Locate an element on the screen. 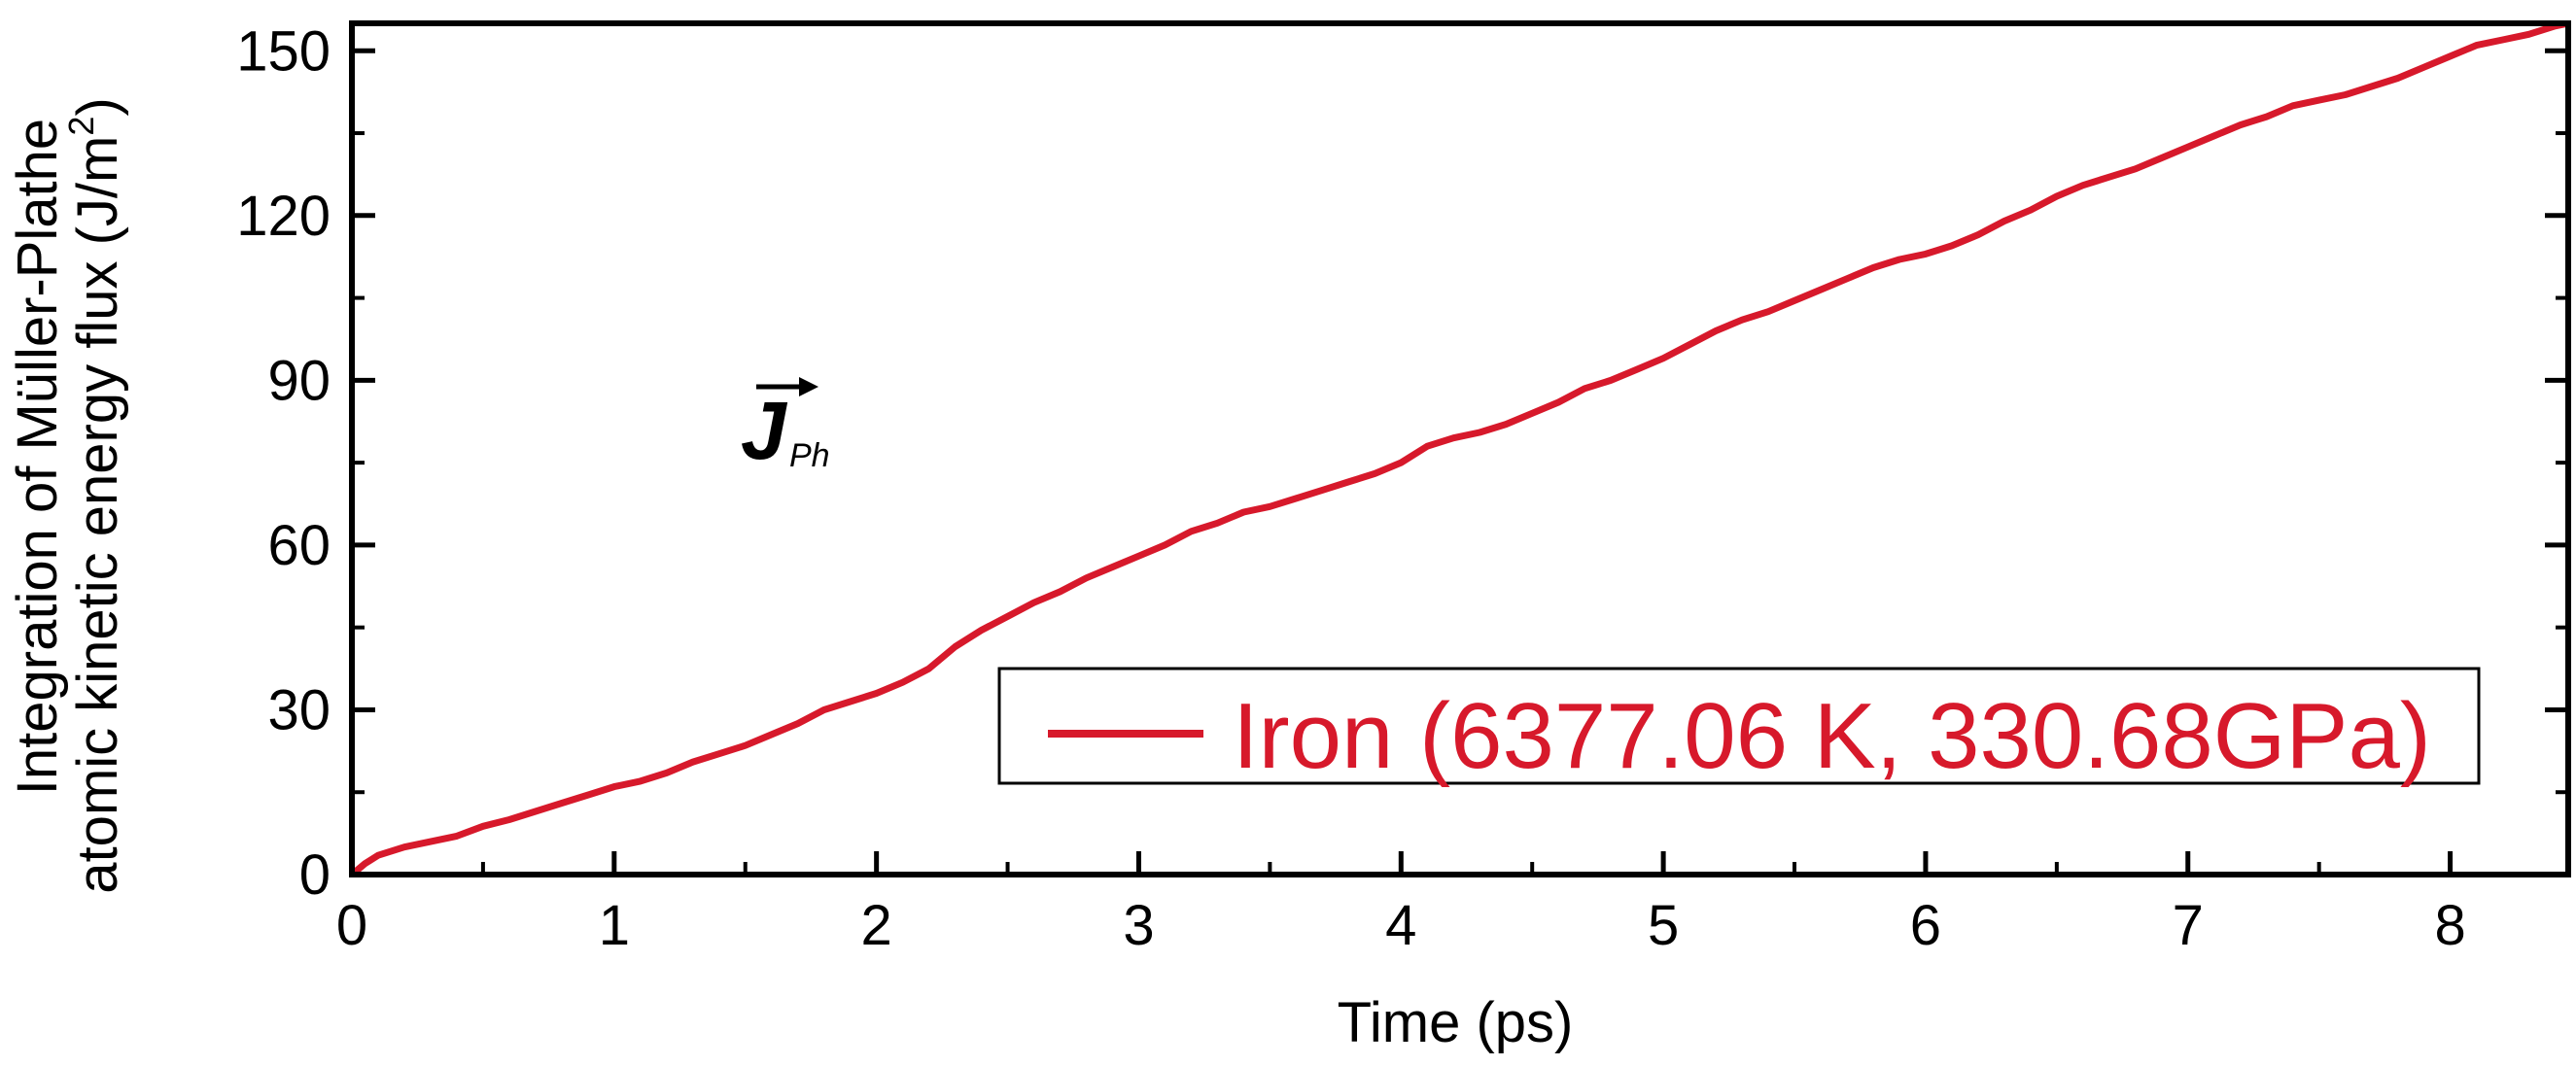 The height and width of the screenshot is (1066, 2576). legend: Iron (6377.06 K, 330.68GPa) is located at coordinates (1739, 728).